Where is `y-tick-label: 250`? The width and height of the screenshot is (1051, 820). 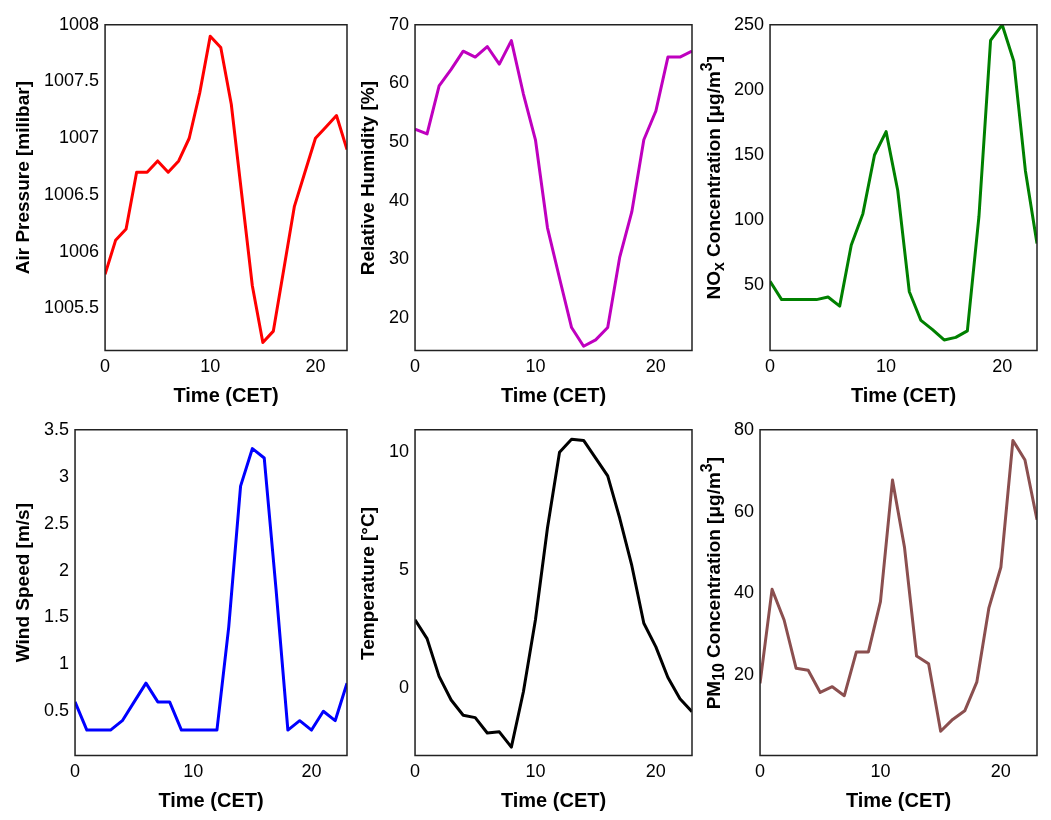 y-tick-label: 250 is located at coordinates (749, 23).